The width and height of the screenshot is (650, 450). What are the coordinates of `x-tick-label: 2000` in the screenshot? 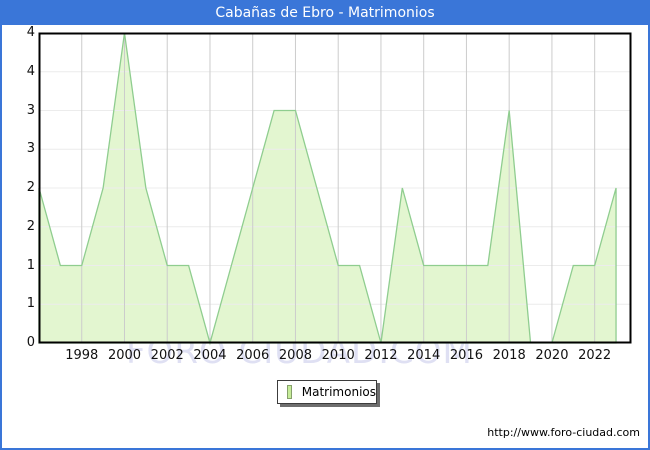 It's located at (124, 355).